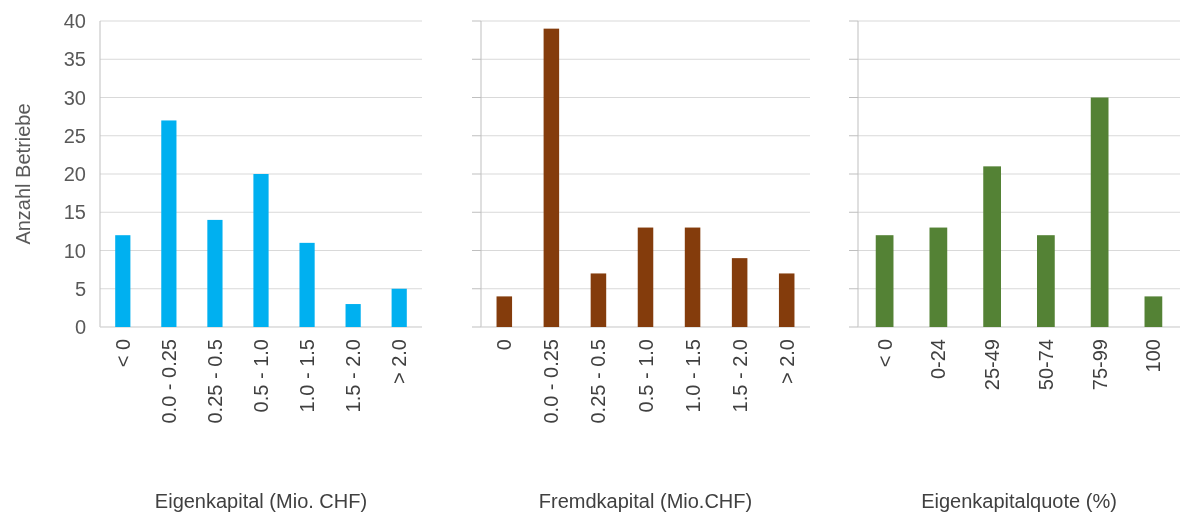 The image size is (1180, 521). What do you see at coordinates (74, 174) in the screenshot?
I see `y-tick-label: 20` at bounding box center [74, 174].